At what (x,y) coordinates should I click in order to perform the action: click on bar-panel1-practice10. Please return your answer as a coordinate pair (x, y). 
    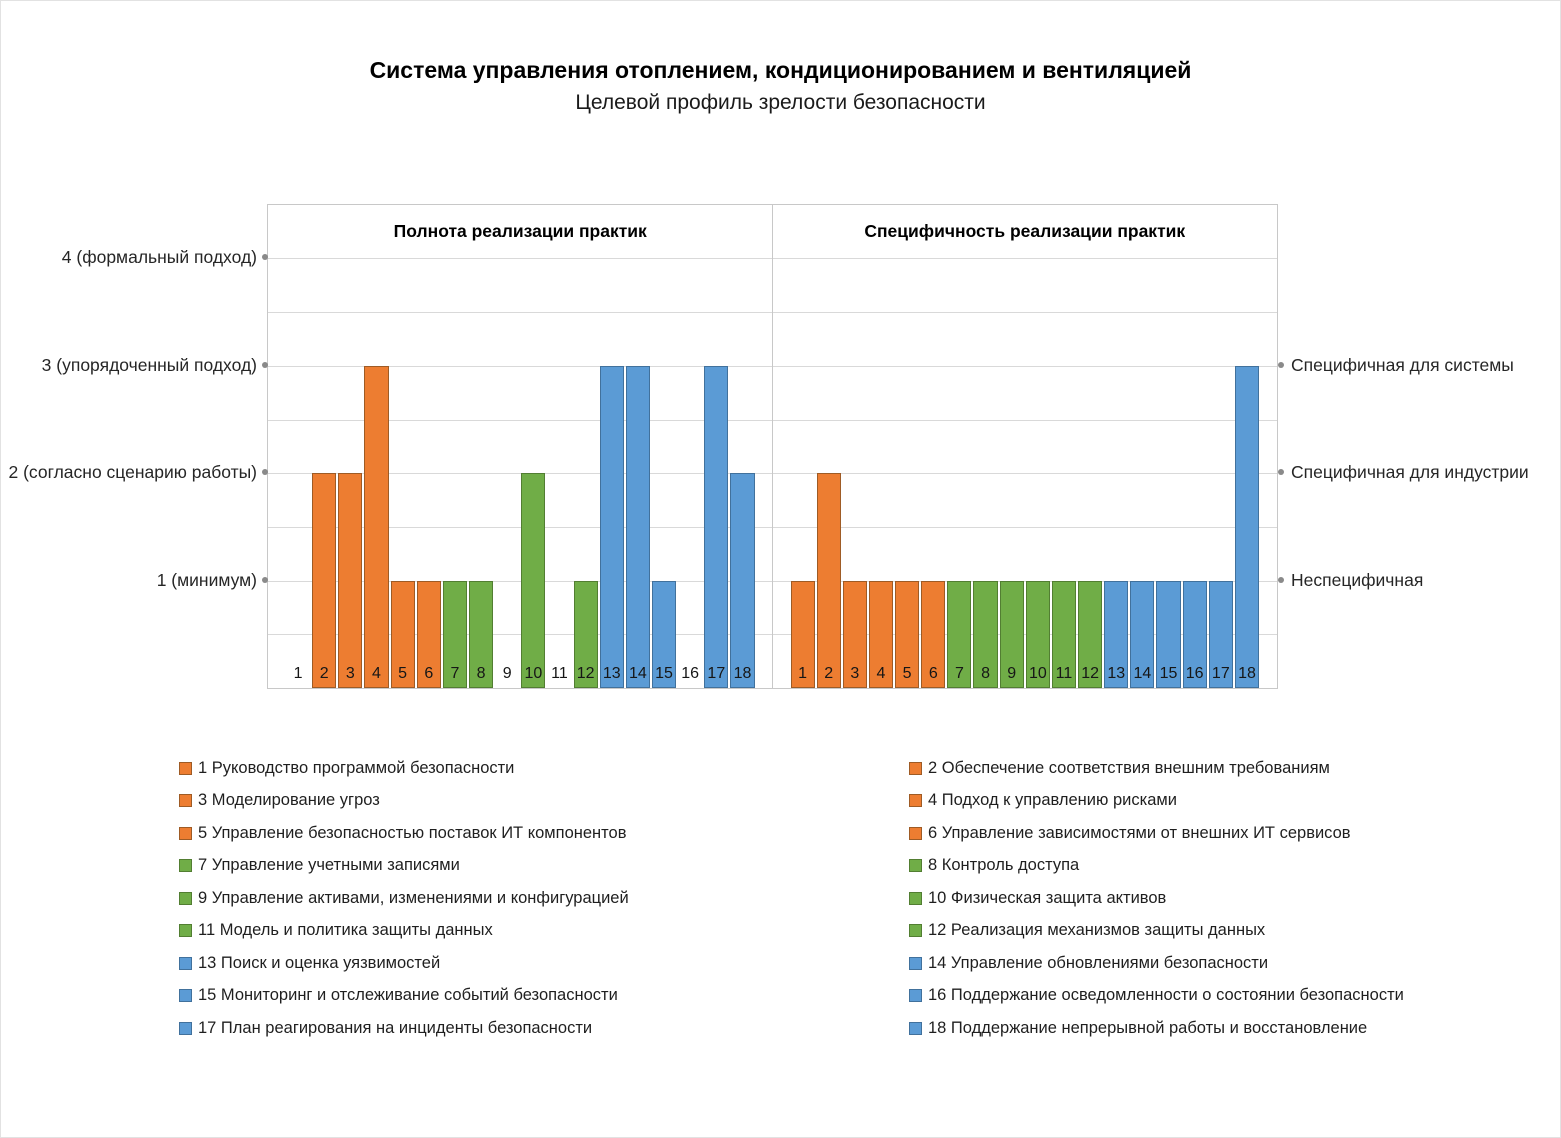
    Looking at the image, I should click on (533, 580).